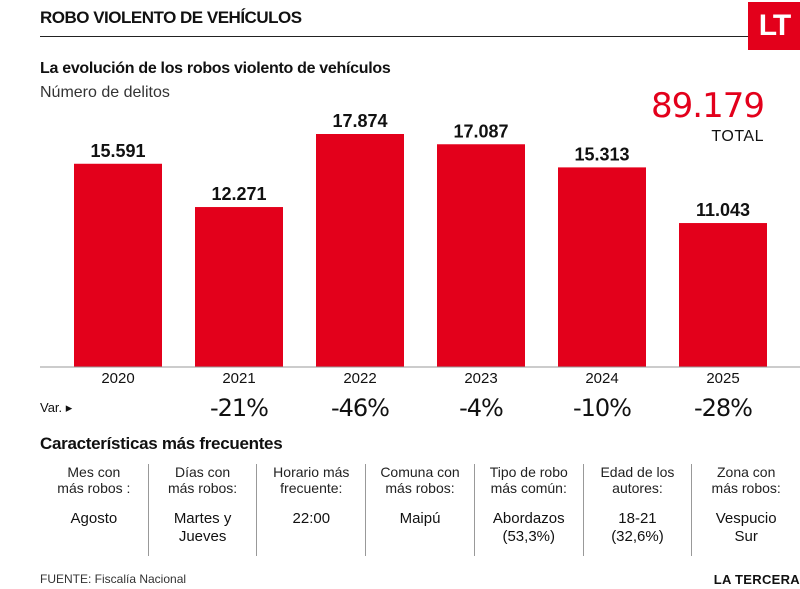 This screenshot has height=589, width=800. Describe the element at coordinates (94, 480) in the screenshot. I see `stat-label: Mes con más robos :` at that location.